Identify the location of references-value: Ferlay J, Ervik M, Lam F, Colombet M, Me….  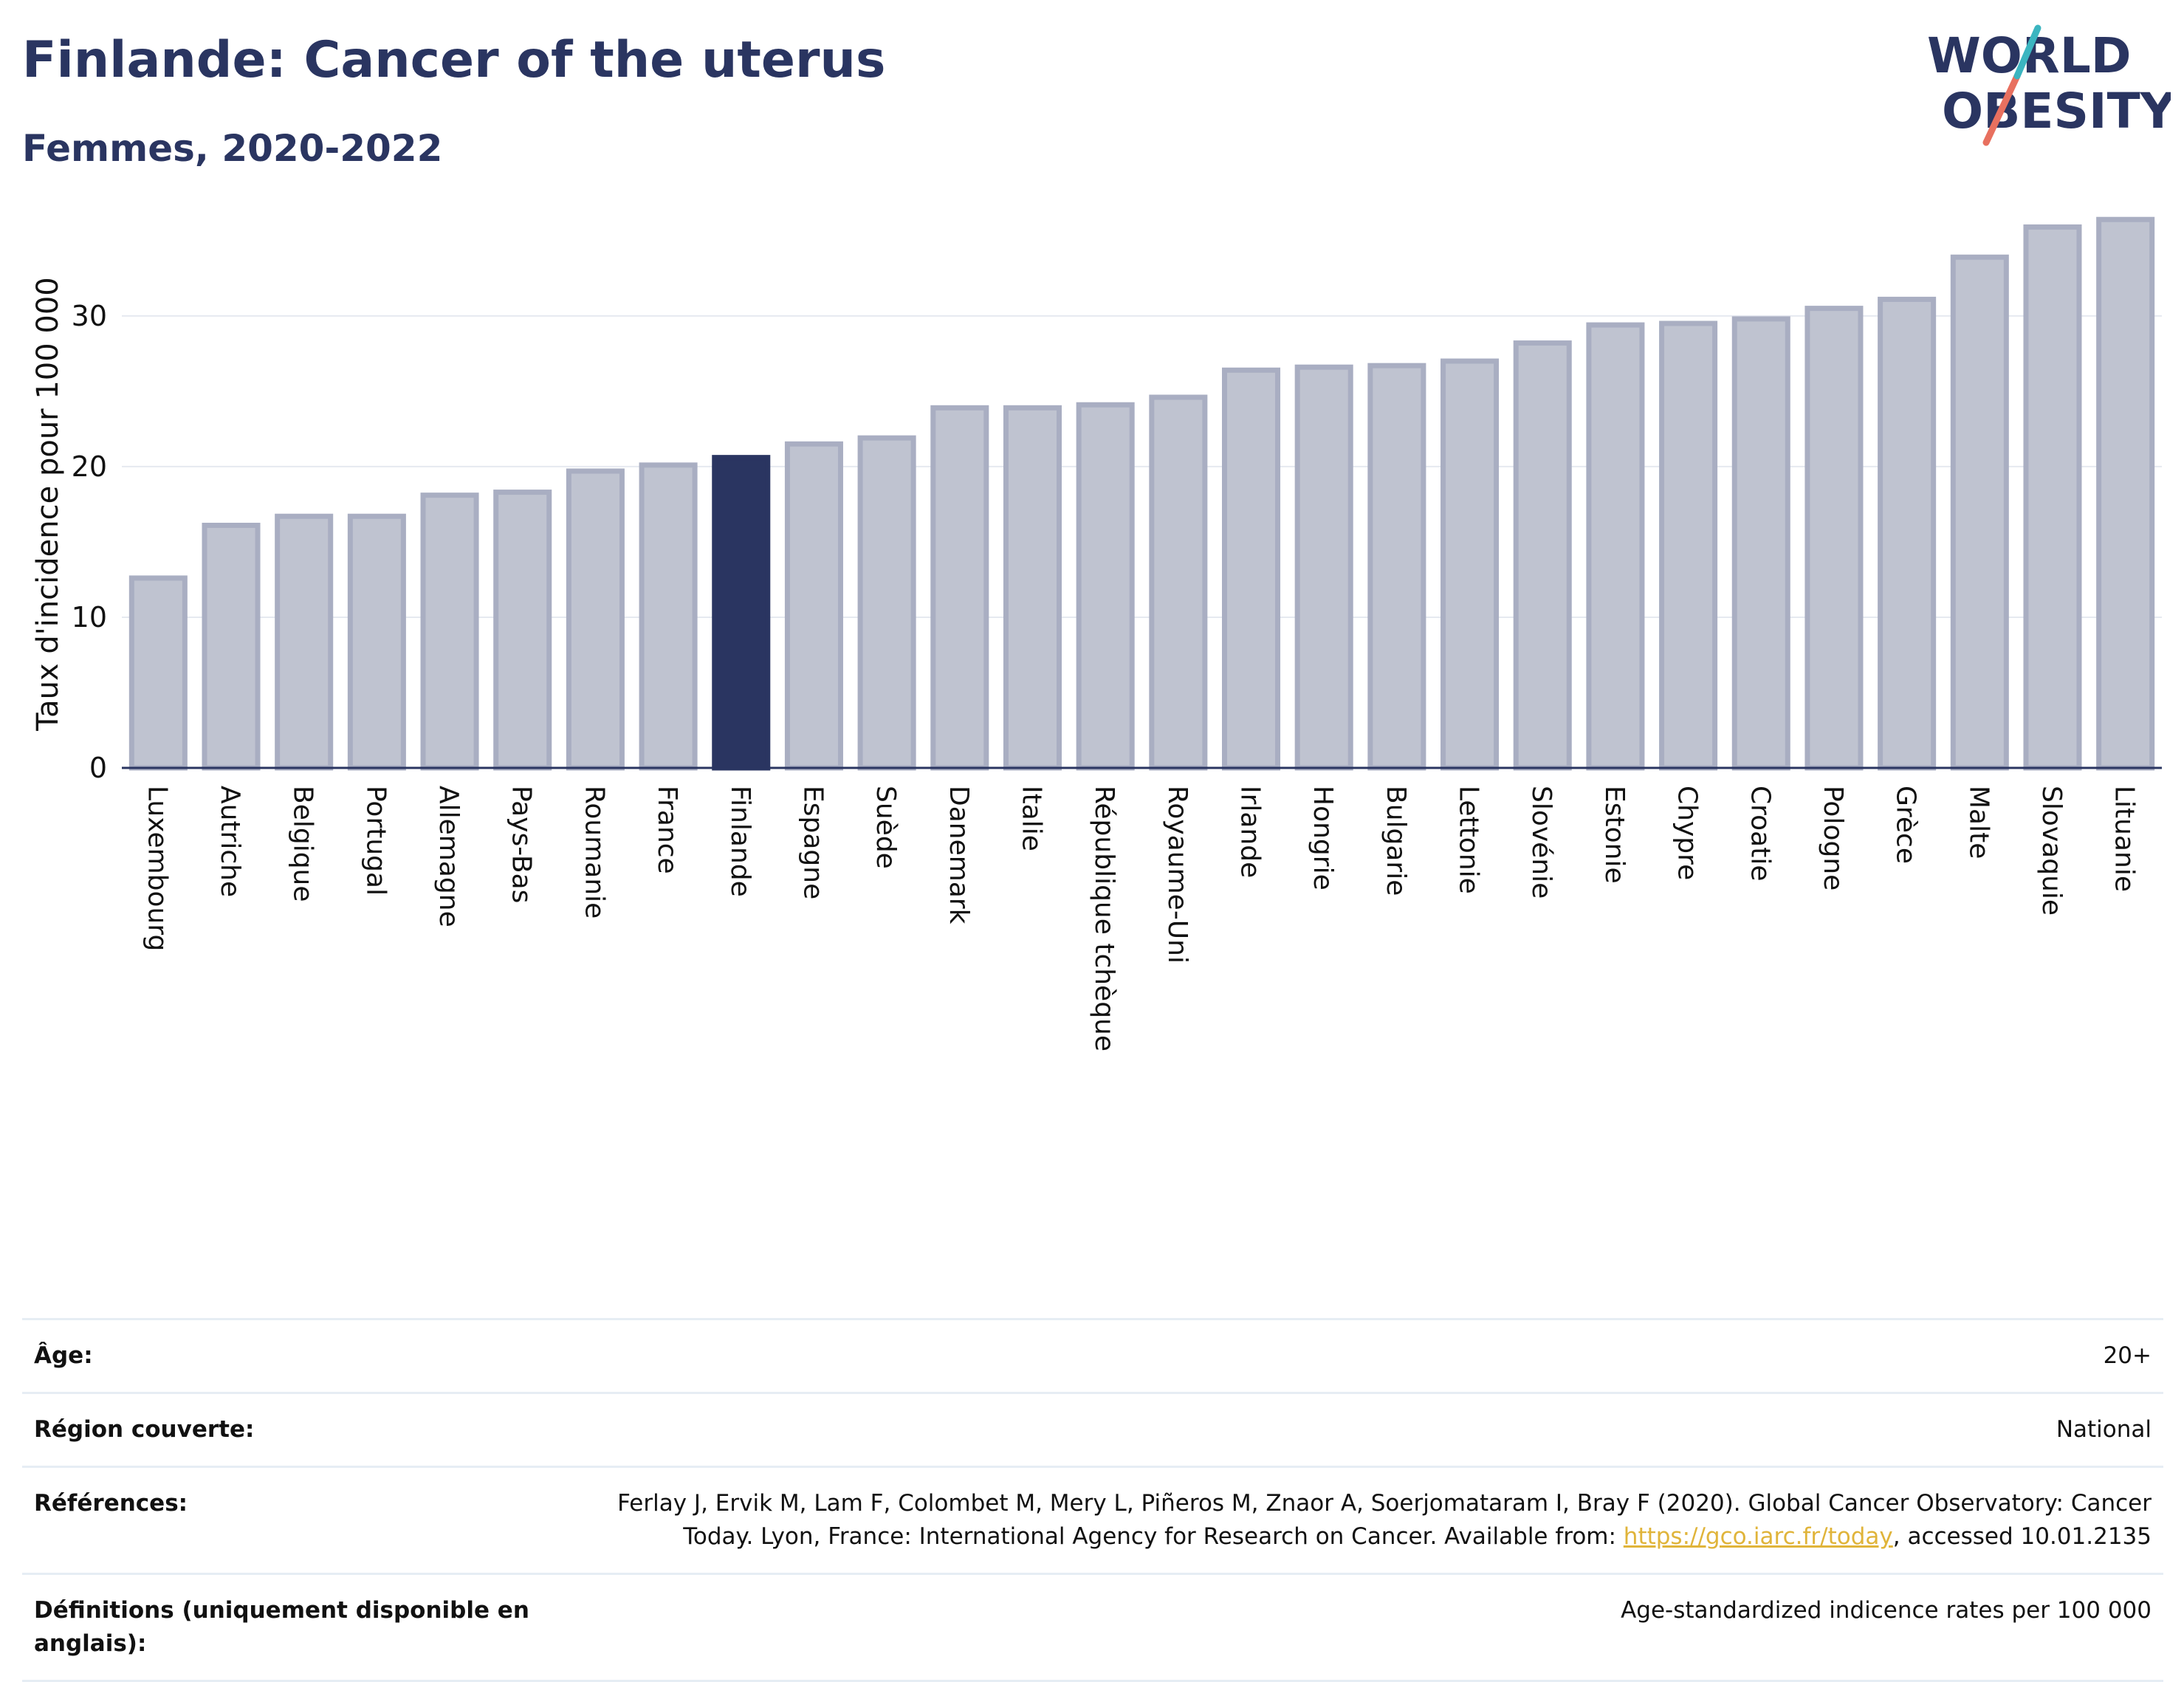
(1356, 1520).